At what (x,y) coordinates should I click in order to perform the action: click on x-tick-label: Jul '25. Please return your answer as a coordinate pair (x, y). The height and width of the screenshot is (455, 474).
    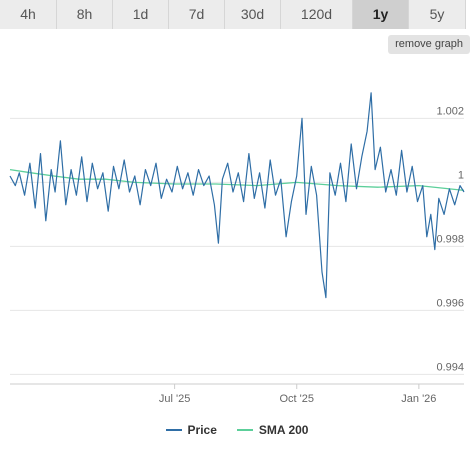
    Looking at the image, I should click on (174, 399).